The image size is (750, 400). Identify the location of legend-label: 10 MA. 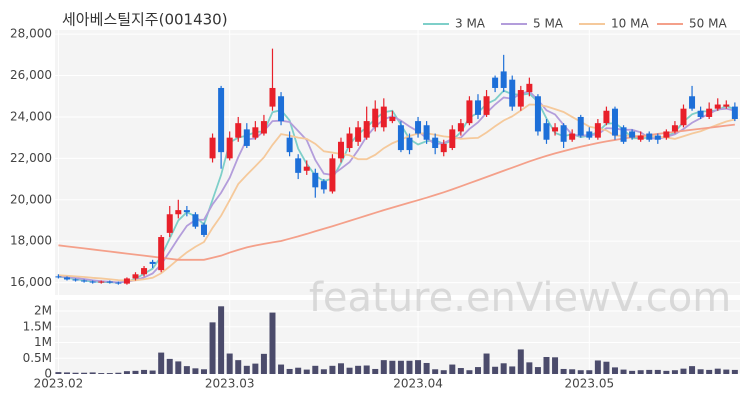
(630, 24).